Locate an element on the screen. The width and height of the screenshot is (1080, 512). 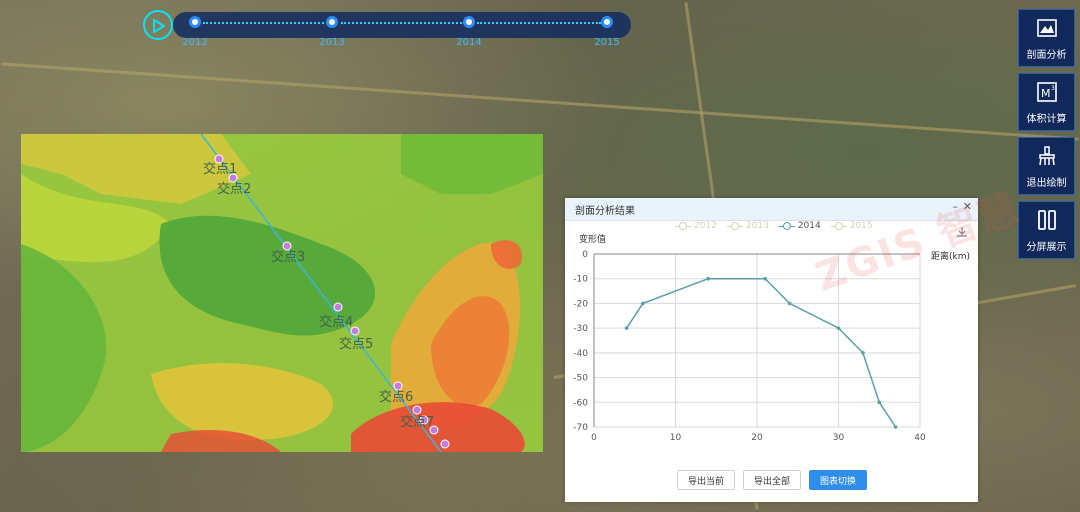
panel-header: 剖面分析结果 – ✕ is located at coordinates (771, 209).